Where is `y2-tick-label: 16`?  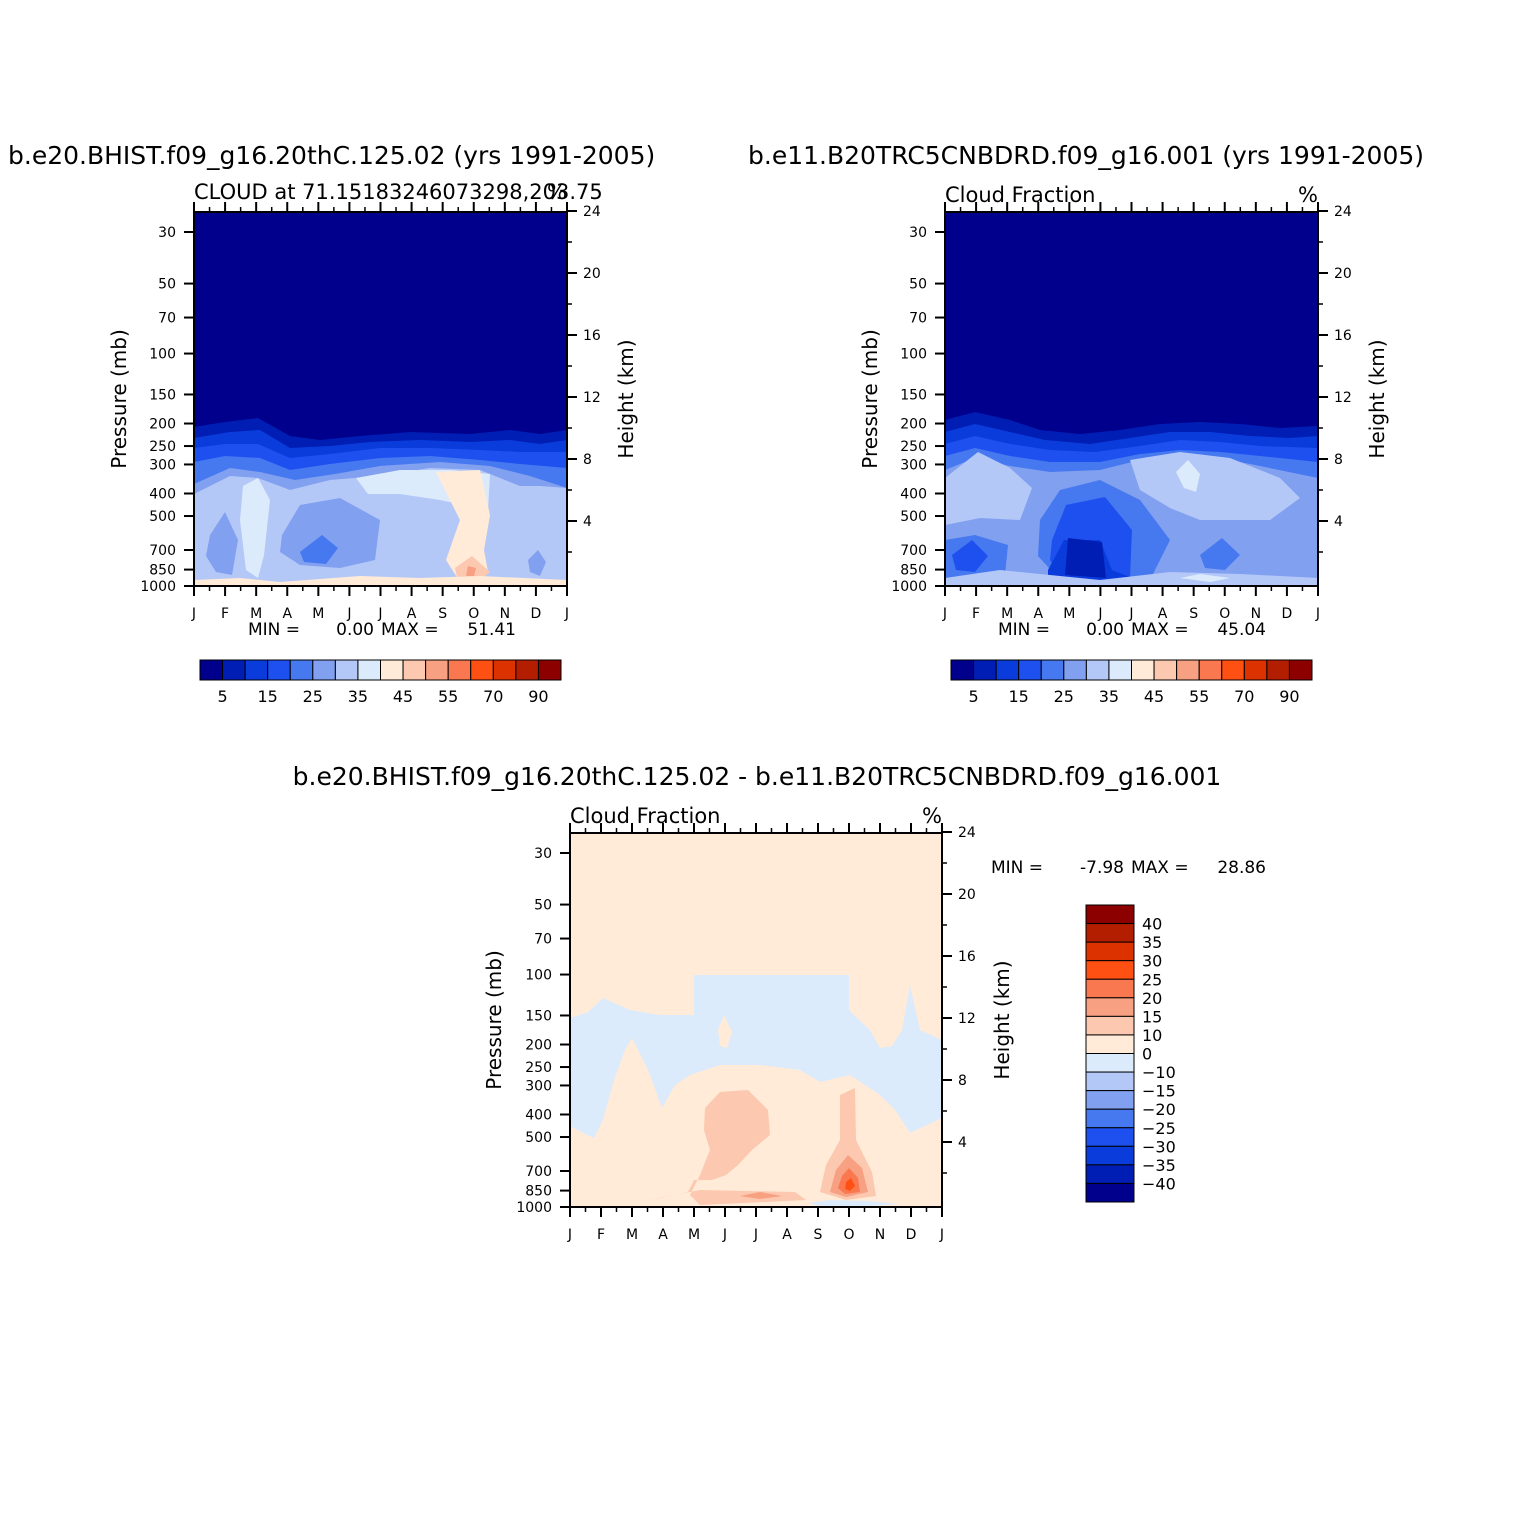 y2-tick-label: 16 is located at coordinates (967, 957).